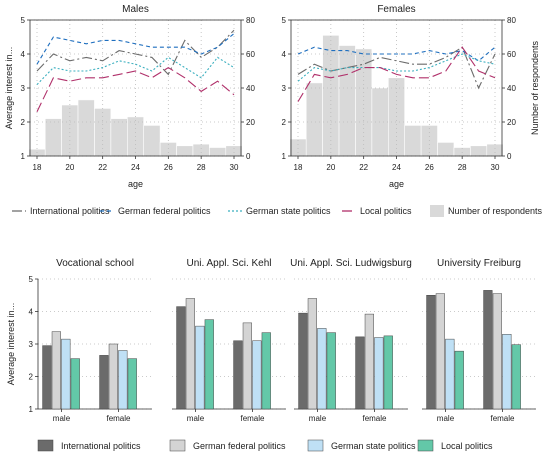 This screenshot has width=550, height=457. I want to click on bar-panel: Uni. Appl. Sci. Kehl male female, so click(229, 340).